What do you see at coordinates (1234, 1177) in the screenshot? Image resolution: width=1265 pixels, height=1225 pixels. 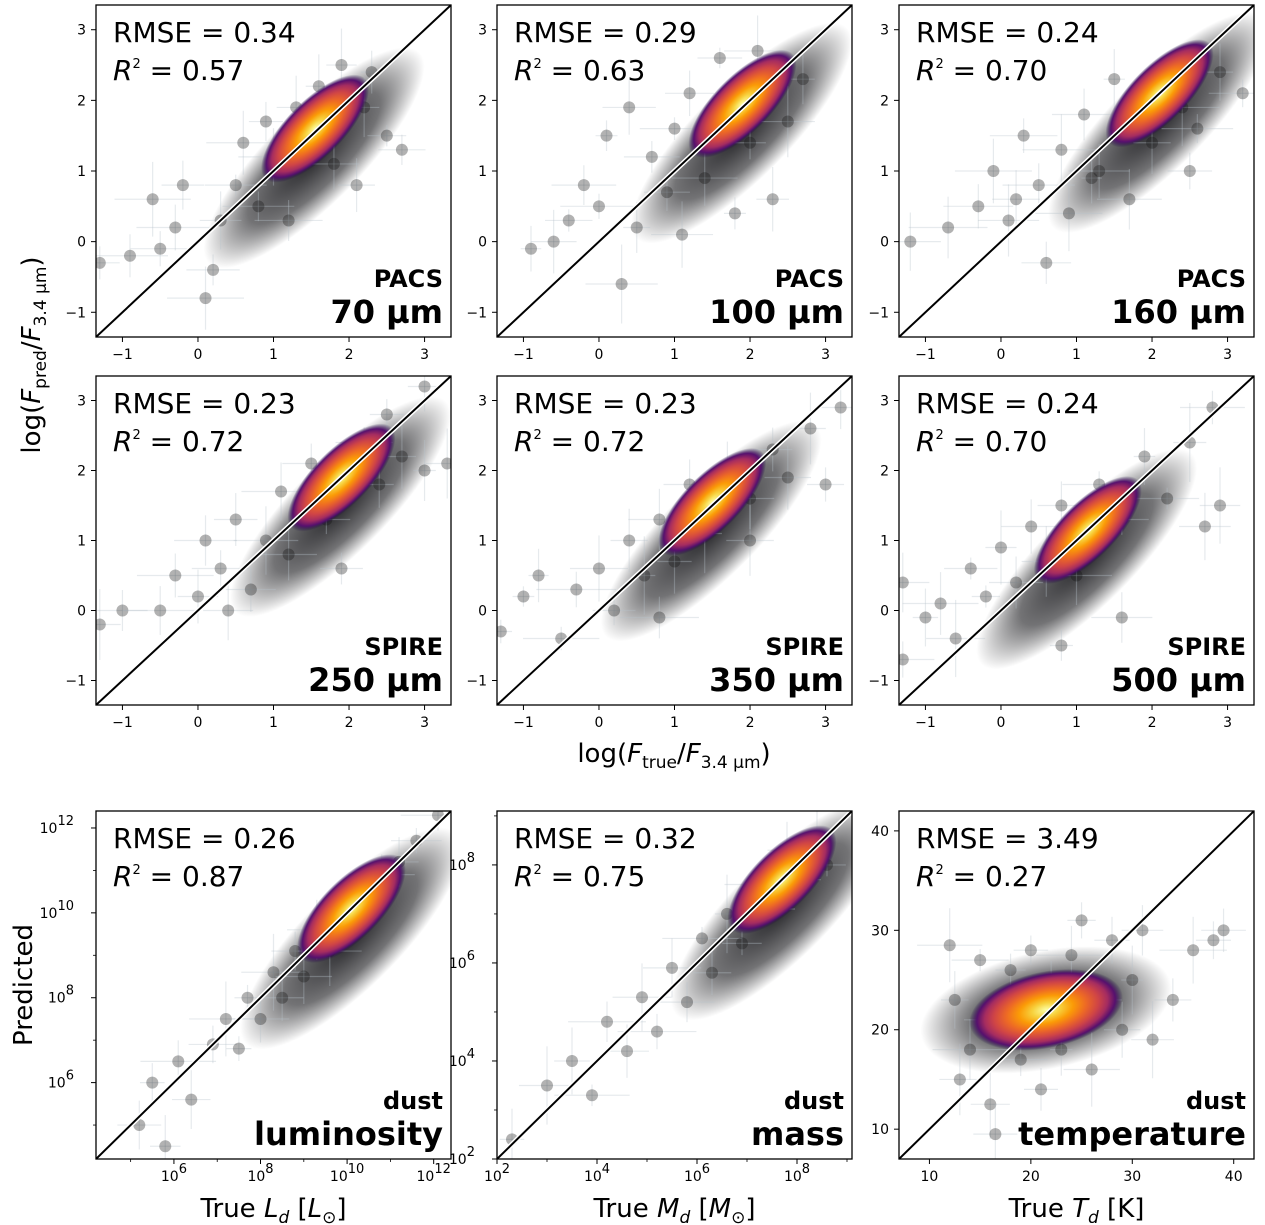 I see `x-tick-label: 40` at bounding box center [1234, 1177].